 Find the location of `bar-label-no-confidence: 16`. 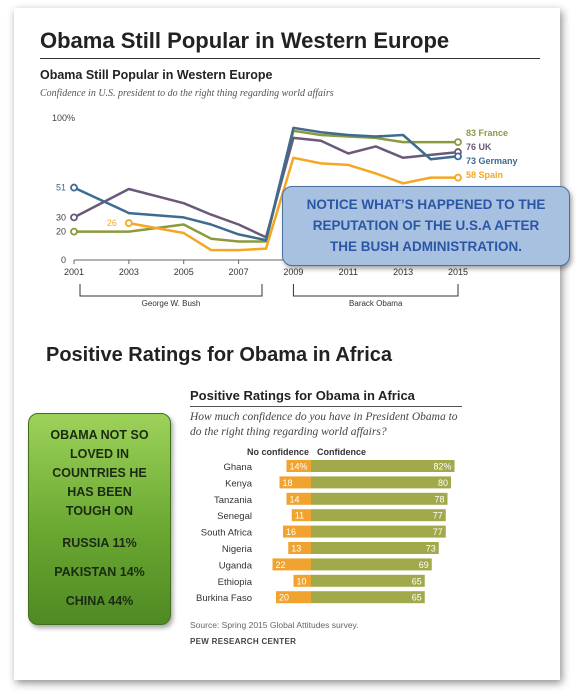

bar-label-no-confidence: 16 is located at coordinates (291, 532).